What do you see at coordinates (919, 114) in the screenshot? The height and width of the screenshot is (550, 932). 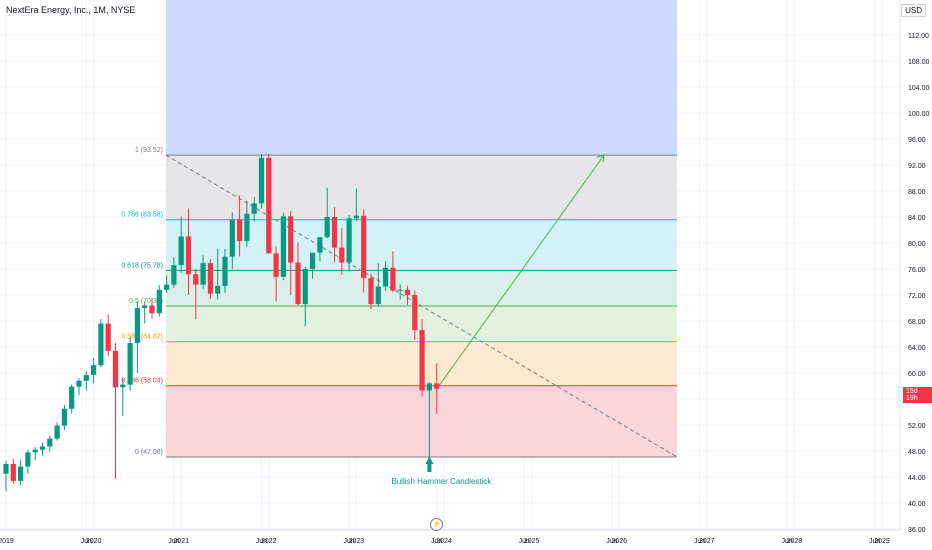 I see `y-tick-label: 100.00` at bounding box center [919, 114].